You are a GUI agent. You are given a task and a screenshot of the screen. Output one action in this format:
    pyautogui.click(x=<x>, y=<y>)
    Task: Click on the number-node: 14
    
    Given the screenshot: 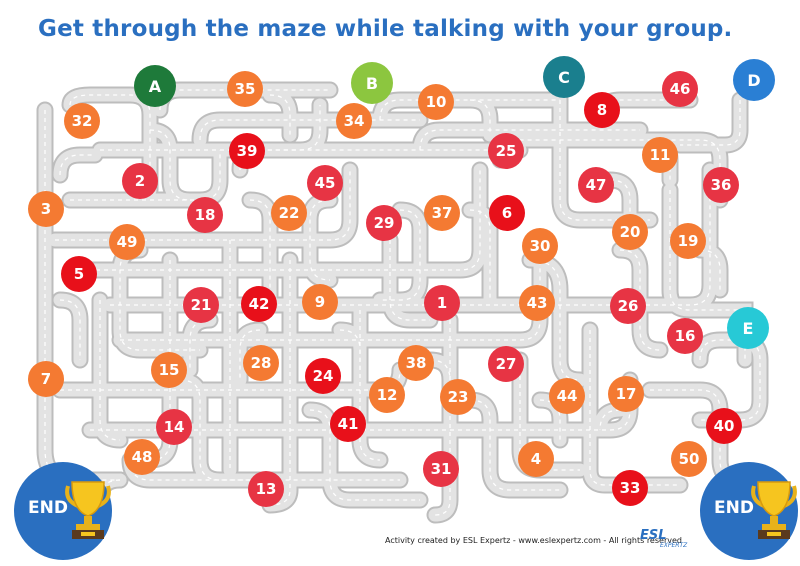 What is the action you would take?
    pyautogui.click(x=174, y=427)
    